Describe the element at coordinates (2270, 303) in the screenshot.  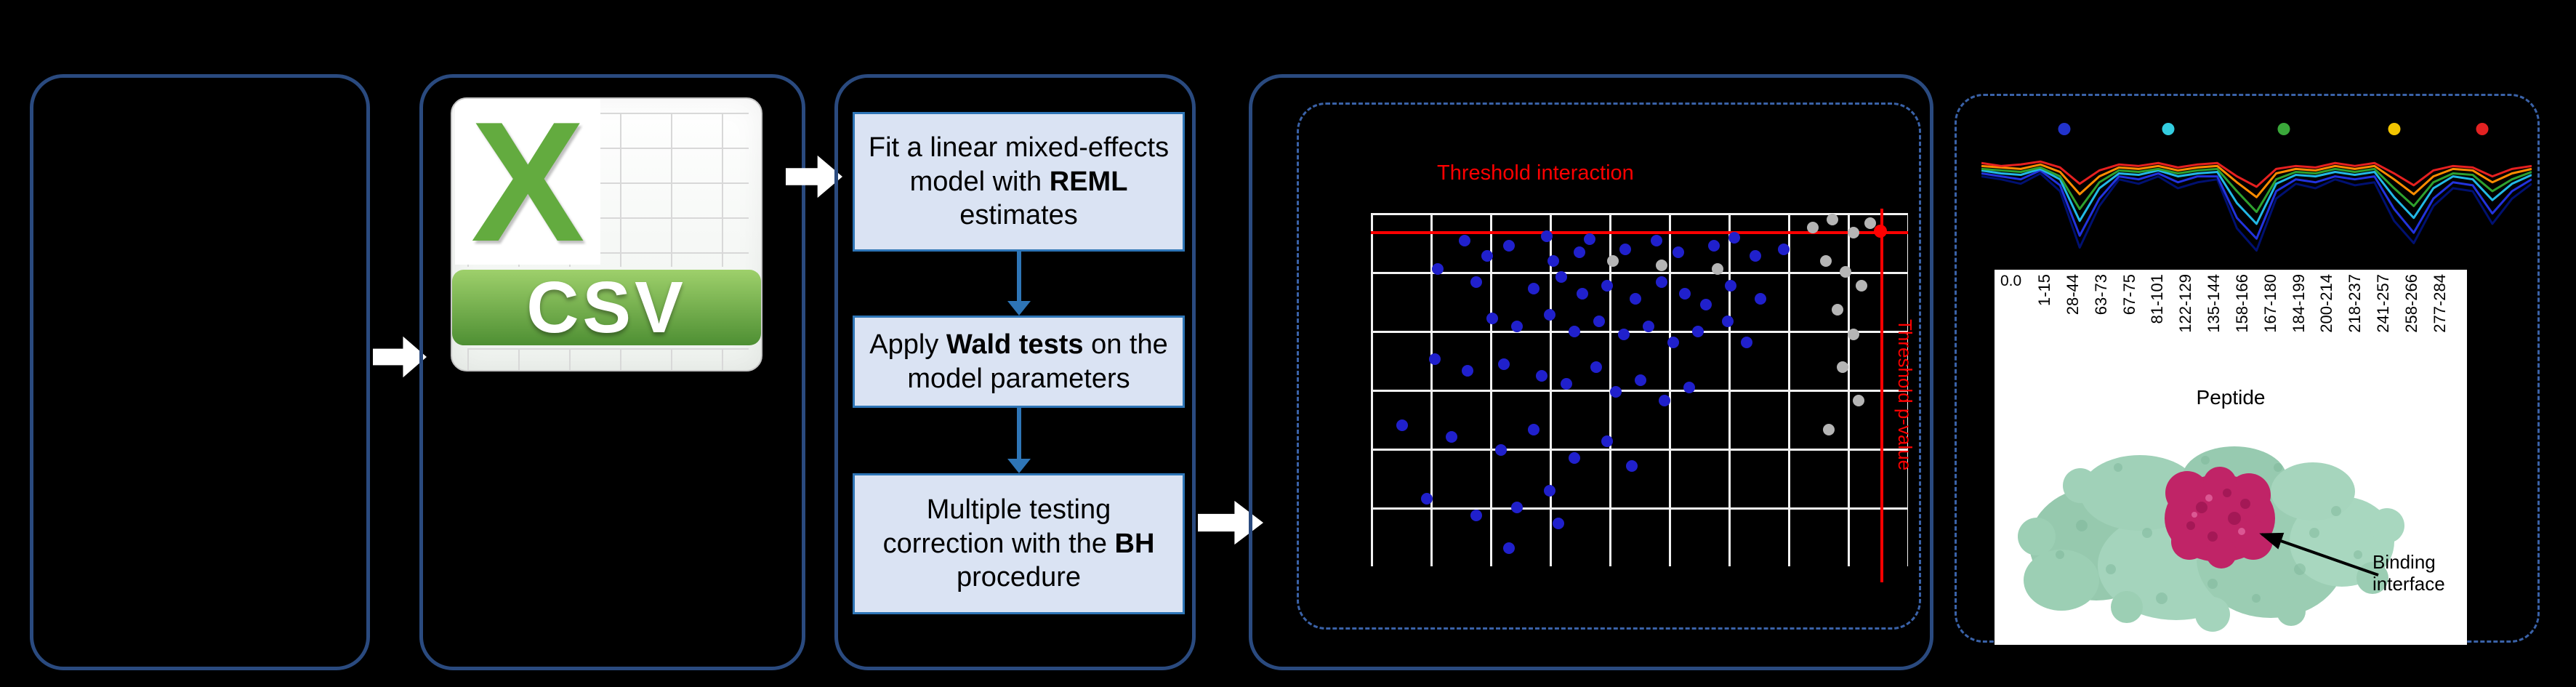
I see `peptide-tick-label: 167-180` at that location.